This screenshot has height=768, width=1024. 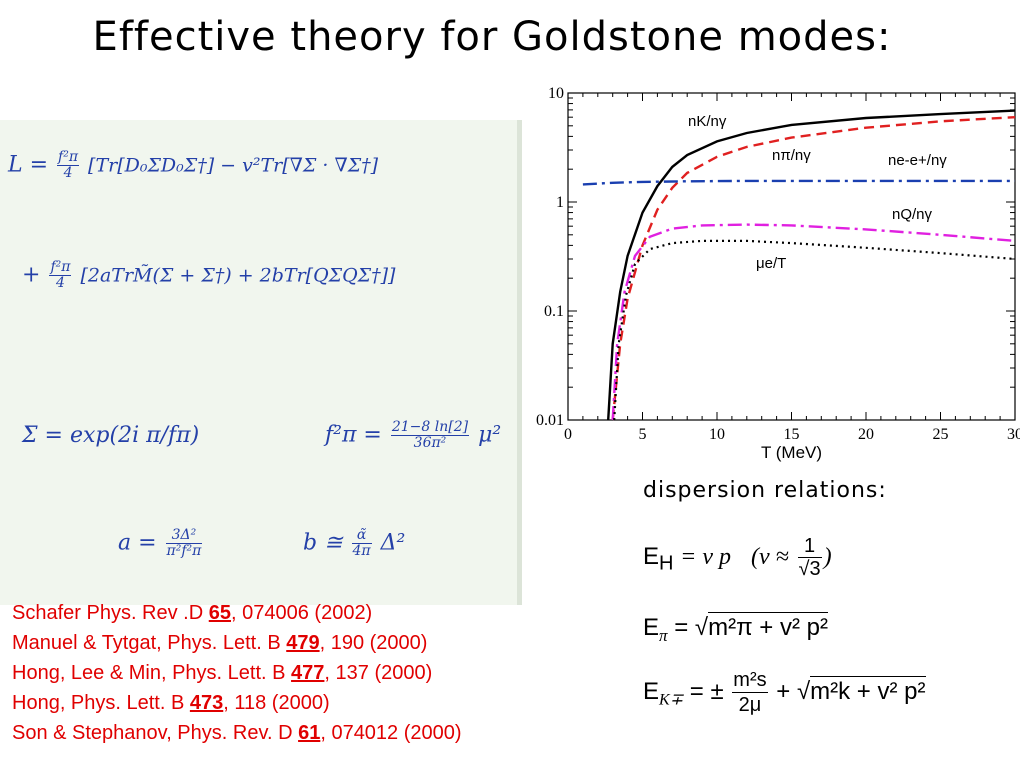 I want to click on a-lhs: a =, so click(x=137, y=543).